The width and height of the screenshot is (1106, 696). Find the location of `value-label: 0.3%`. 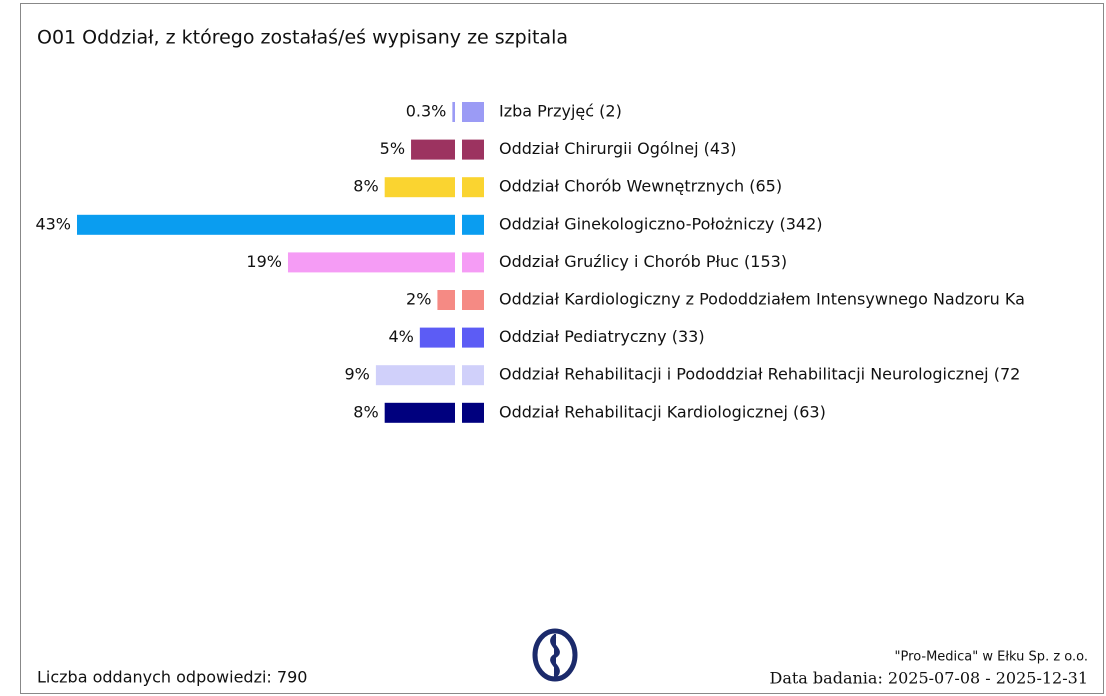

value-label: 0.3% is located at coordinates (426, 111).